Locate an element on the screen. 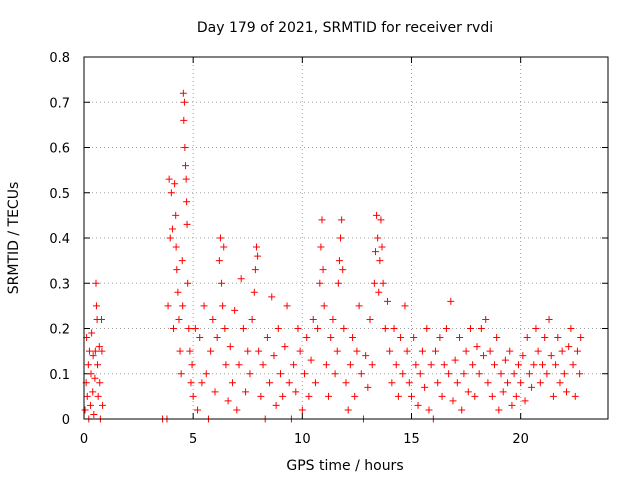 The width and height of the screenshot is (640, 480). y-tick-label: 0.3 is located at coordinates (59, 284).